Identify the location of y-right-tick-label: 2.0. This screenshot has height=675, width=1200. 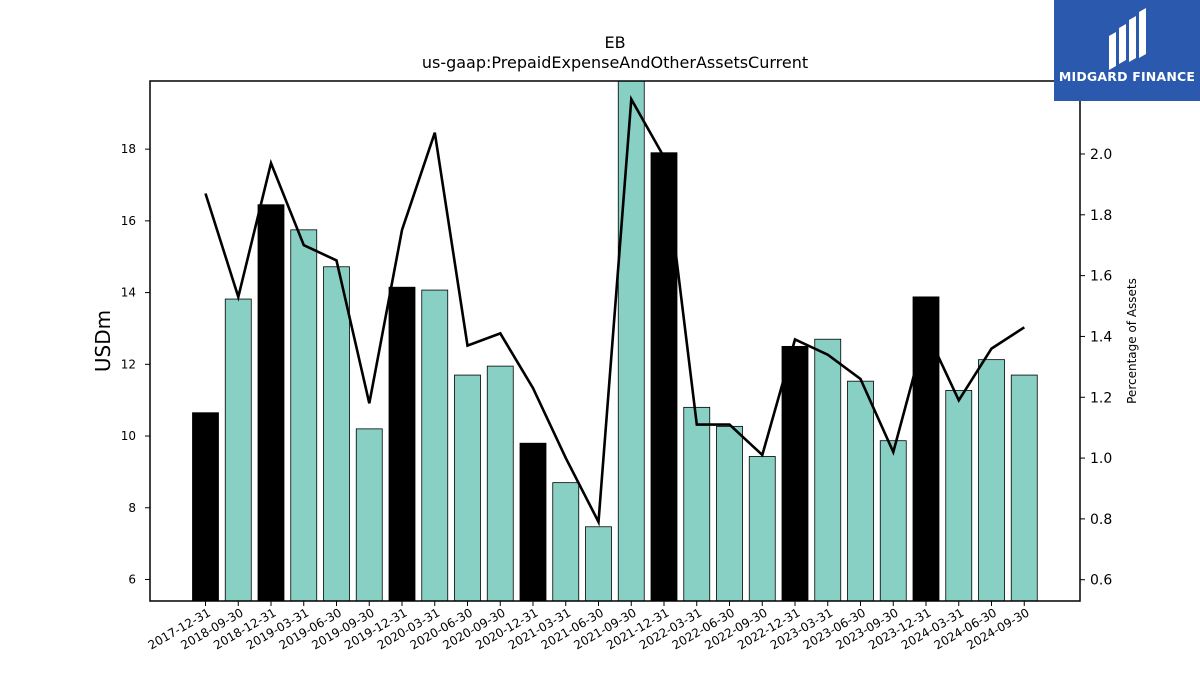
(1101, 155).